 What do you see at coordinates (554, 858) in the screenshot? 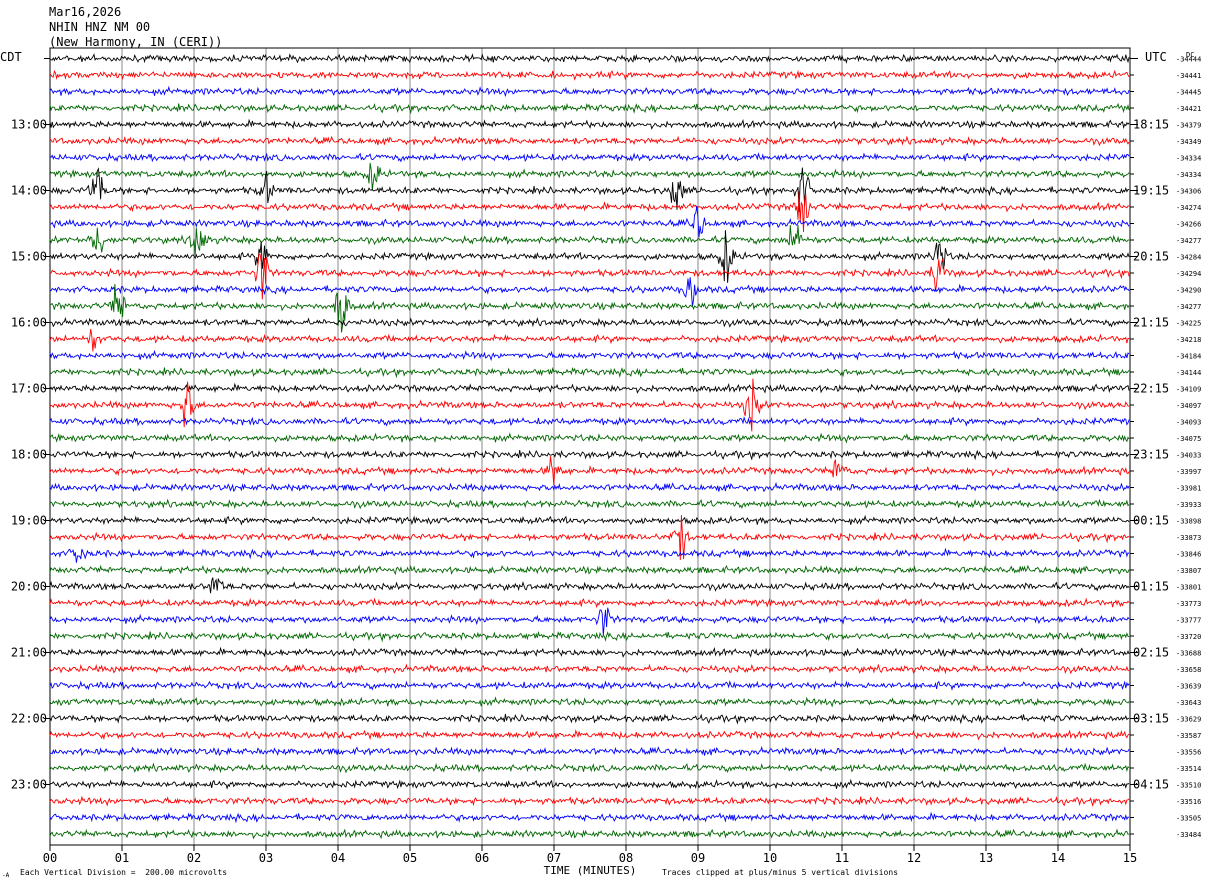
I see `x-tick-label: 07` at bounding box center [554, 858].